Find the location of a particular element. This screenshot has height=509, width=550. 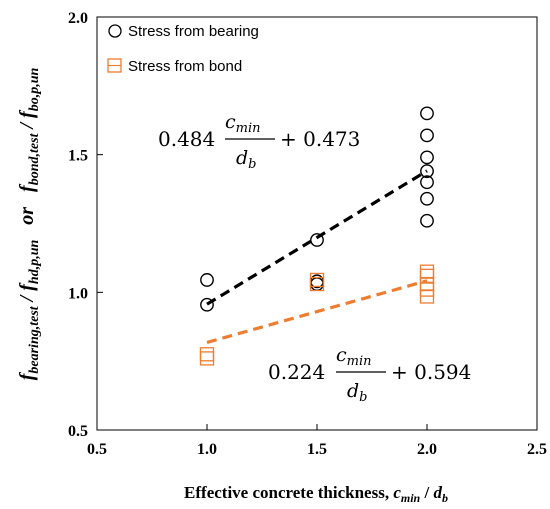

eq-bond-denominator: db is located at coordinates (357, 392).